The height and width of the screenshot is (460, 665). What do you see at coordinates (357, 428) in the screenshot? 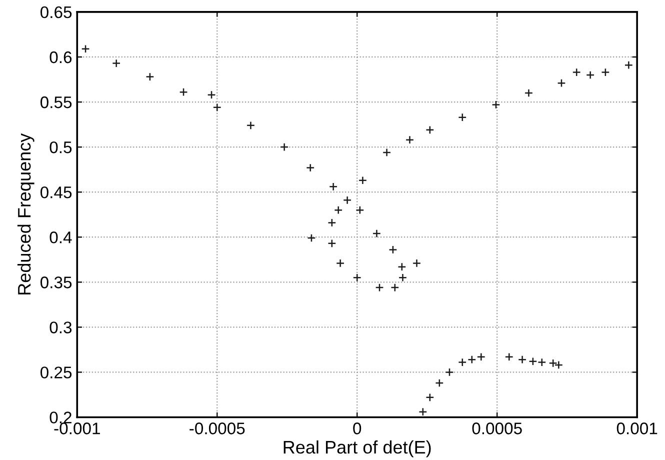
I see `x-tick-label: 0` at bounding box center [357, 428].